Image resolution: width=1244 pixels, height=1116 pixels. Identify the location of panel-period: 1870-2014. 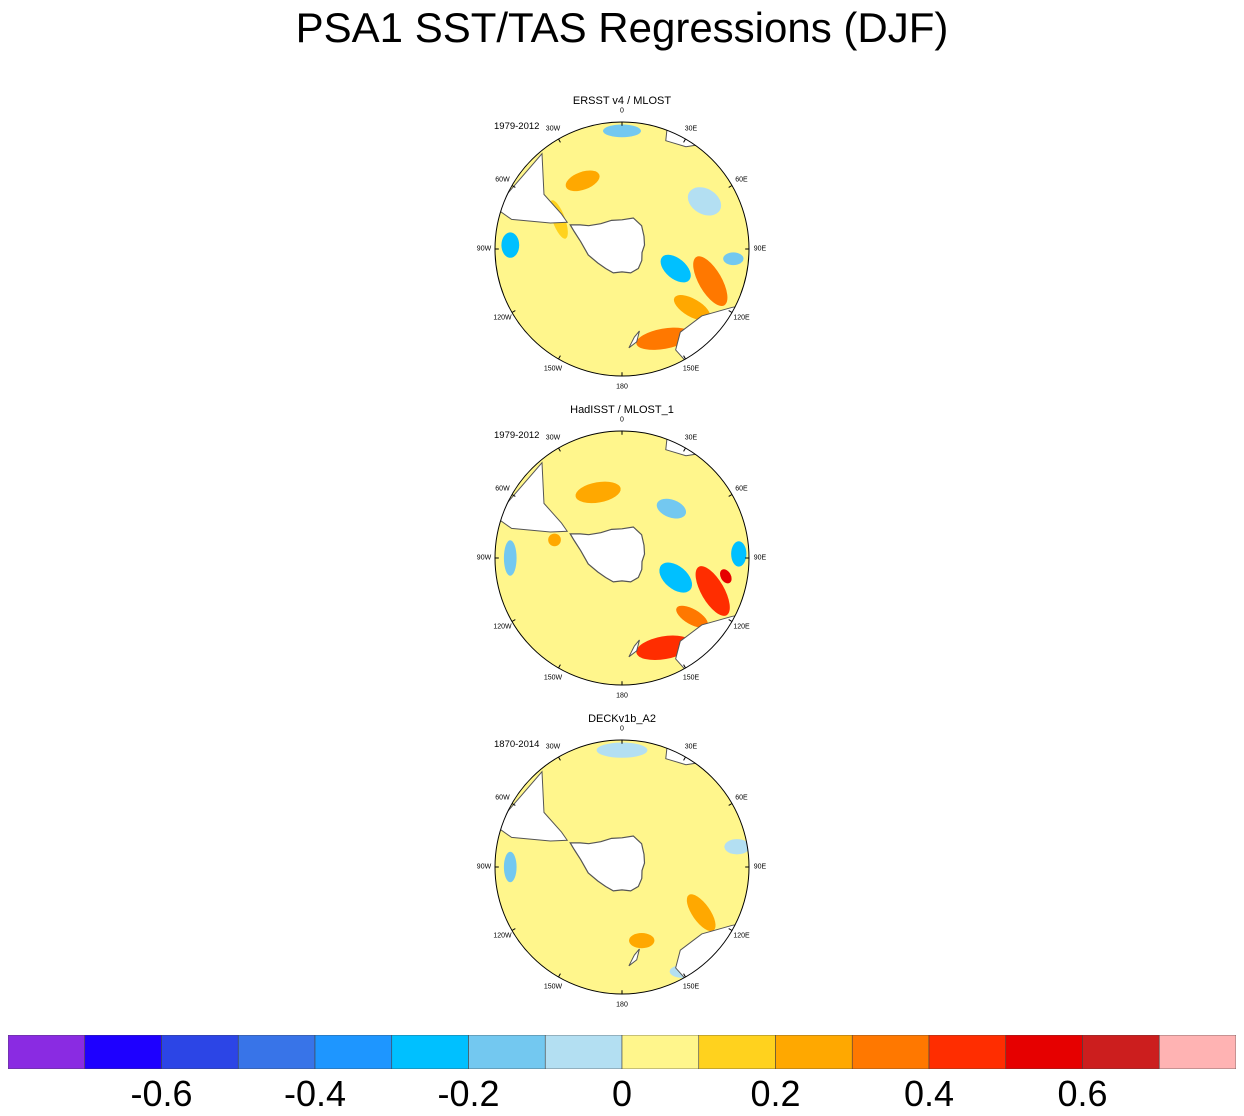
(517, 744).